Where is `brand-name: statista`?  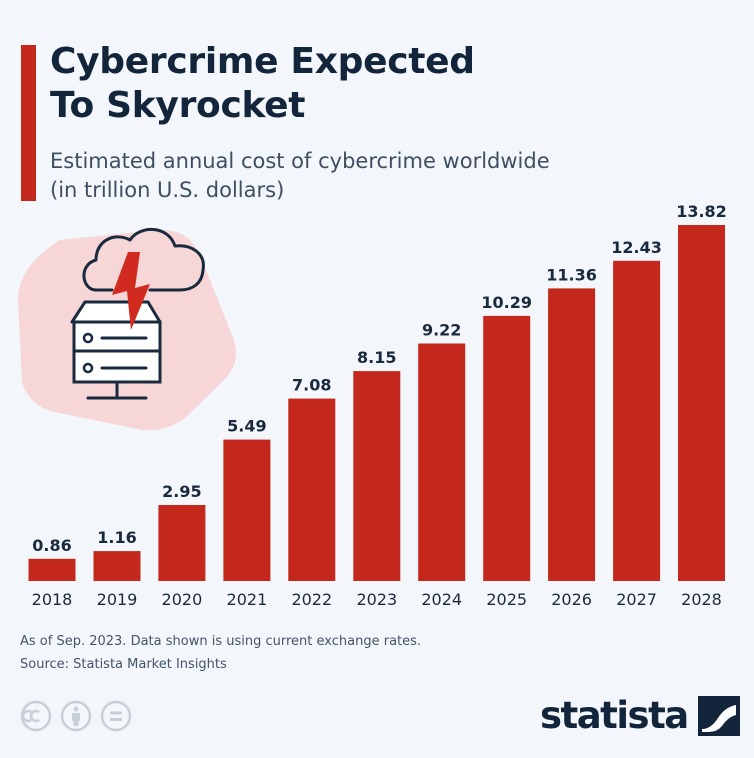
brand-name: statista is located at coordinates (614, 715).